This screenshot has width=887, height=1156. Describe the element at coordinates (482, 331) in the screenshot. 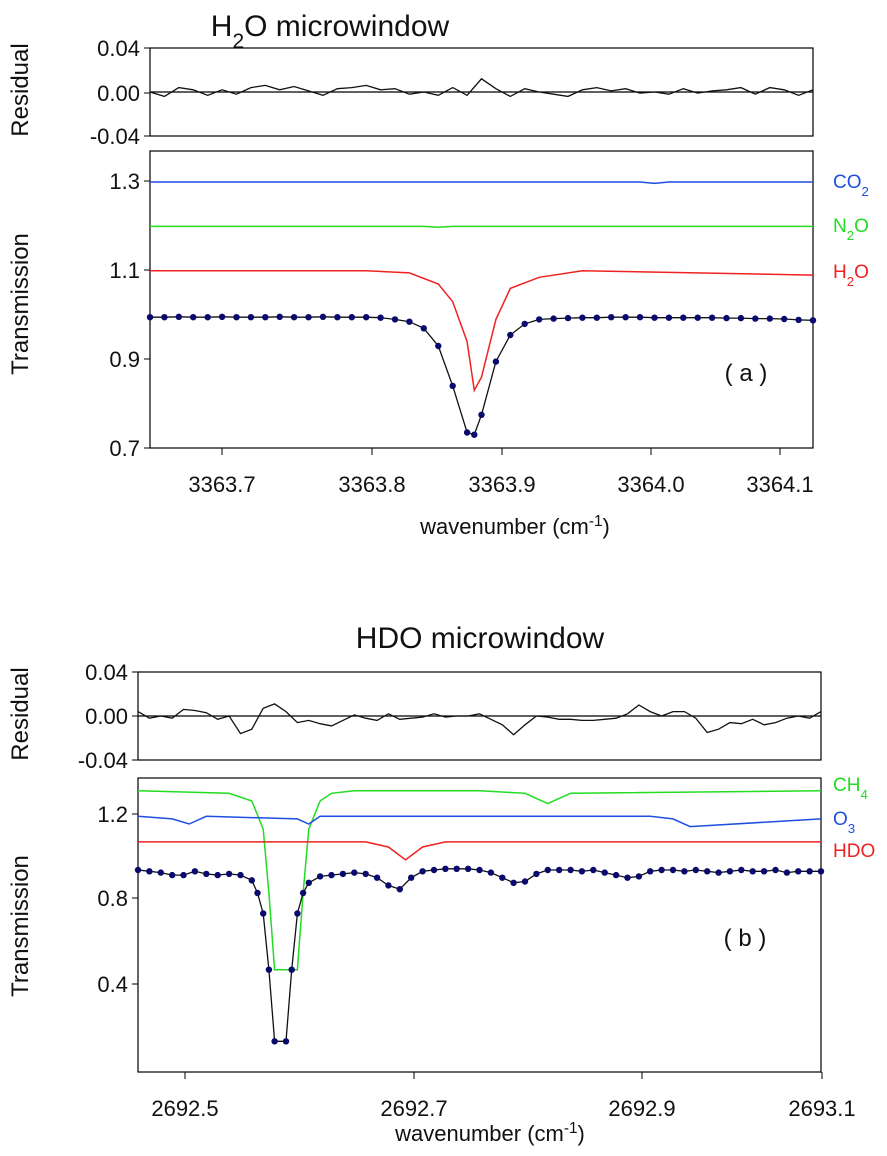

I see `series-line-h` at that location.